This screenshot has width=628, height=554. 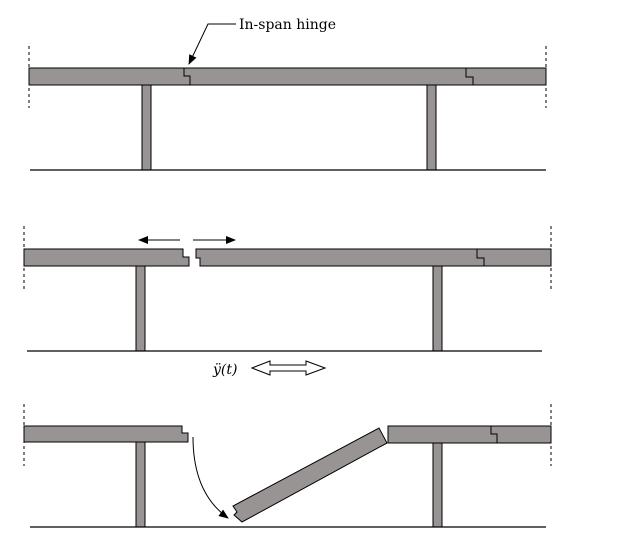 I want to click on hinge-label: In-span hinge, so click(x=287, y=25).